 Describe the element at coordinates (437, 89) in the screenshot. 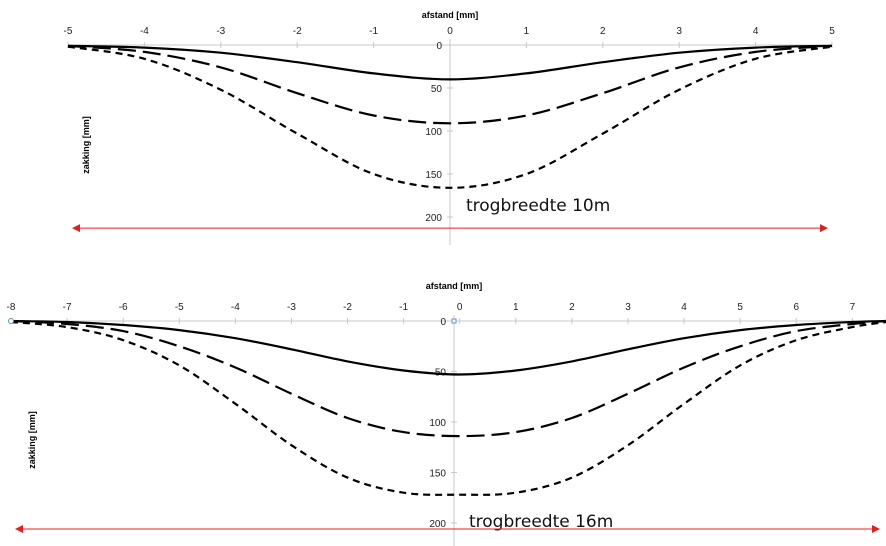

I see `y-tick-label: 50` at that location.